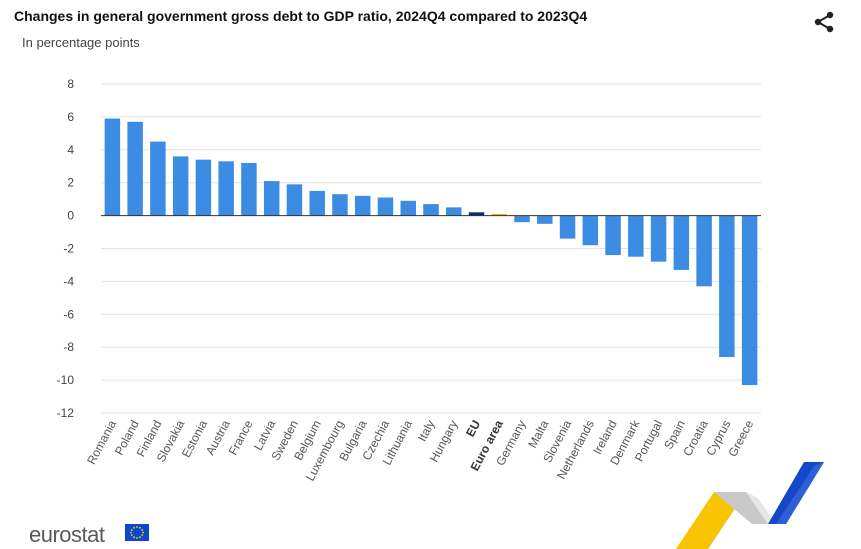 The height and width of the screenshot is (549, 861). I want to click on y-tick-label: 8, so click(70, 84).